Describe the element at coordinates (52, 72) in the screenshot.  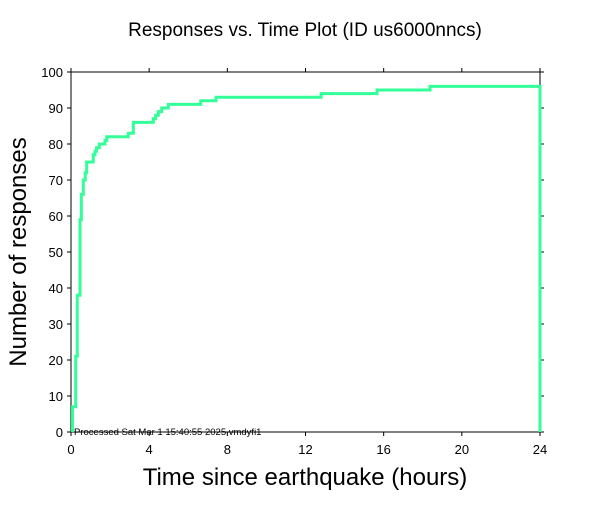
I see `y-tick-label: 100` at that location.